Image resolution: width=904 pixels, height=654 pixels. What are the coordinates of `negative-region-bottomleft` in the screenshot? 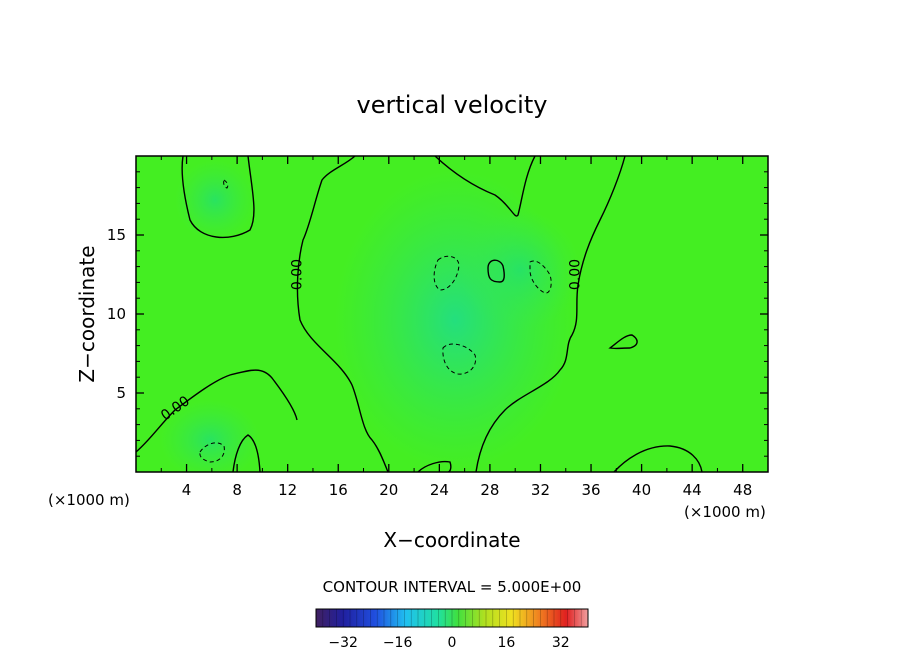 It's located at (210, 436).